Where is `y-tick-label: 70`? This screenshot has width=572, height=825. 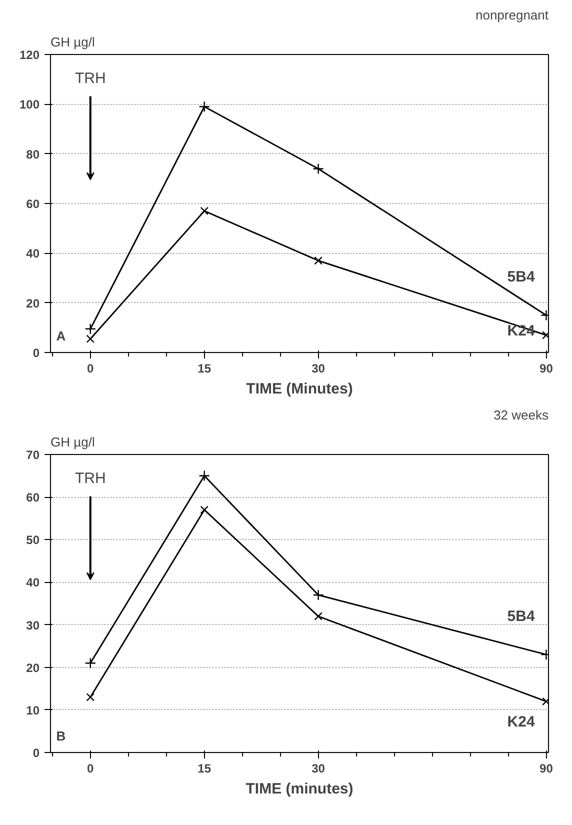 y-tick-label: 70 is located at coordinates (33, 455).